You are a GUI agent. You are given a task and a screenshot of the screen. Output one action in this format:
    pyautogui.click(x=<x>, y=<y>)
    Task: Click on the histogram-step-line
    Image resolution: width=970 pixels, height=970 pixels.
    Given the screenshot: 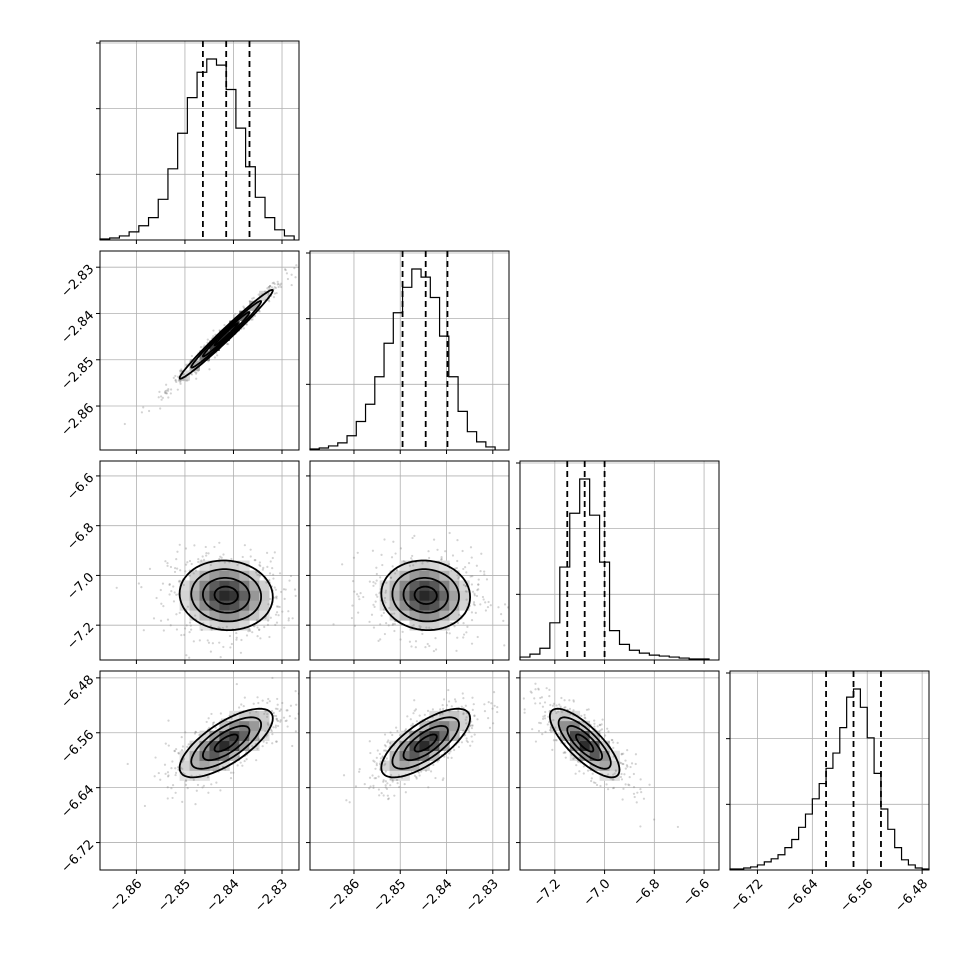 What is the action you would take?
    pyautogui.click(x=402, y=359)
    